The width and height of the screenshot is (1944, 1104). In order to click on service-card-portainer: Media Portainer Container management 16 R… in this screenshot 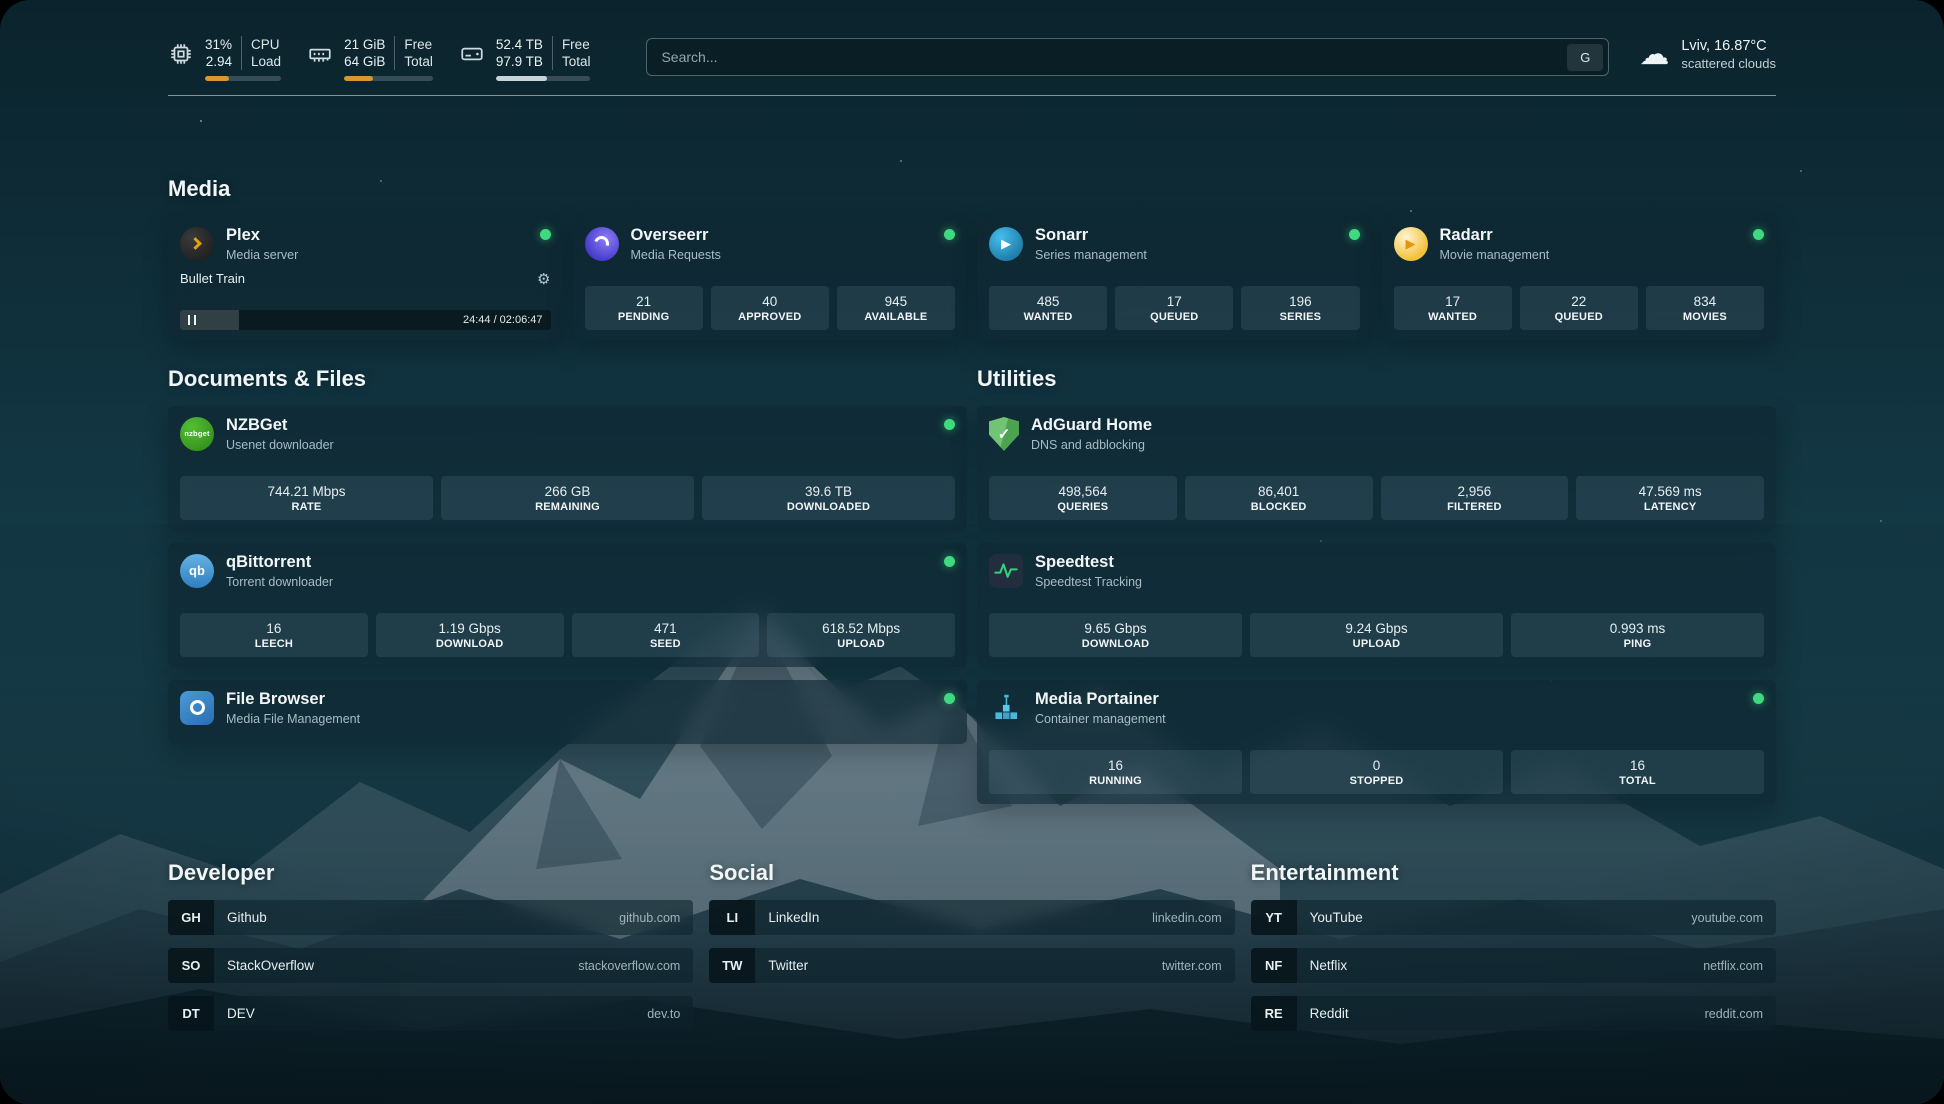, I will do `click(1376, 742)`.